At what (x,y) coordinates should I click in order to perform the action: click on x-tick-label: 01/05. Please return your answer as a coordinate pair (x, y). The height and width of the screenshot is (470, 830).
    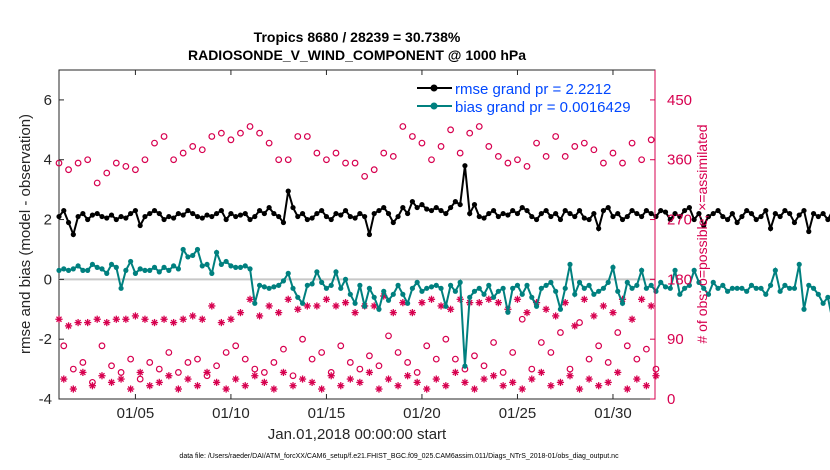
    Looking at the image, I should click on (136, 413).